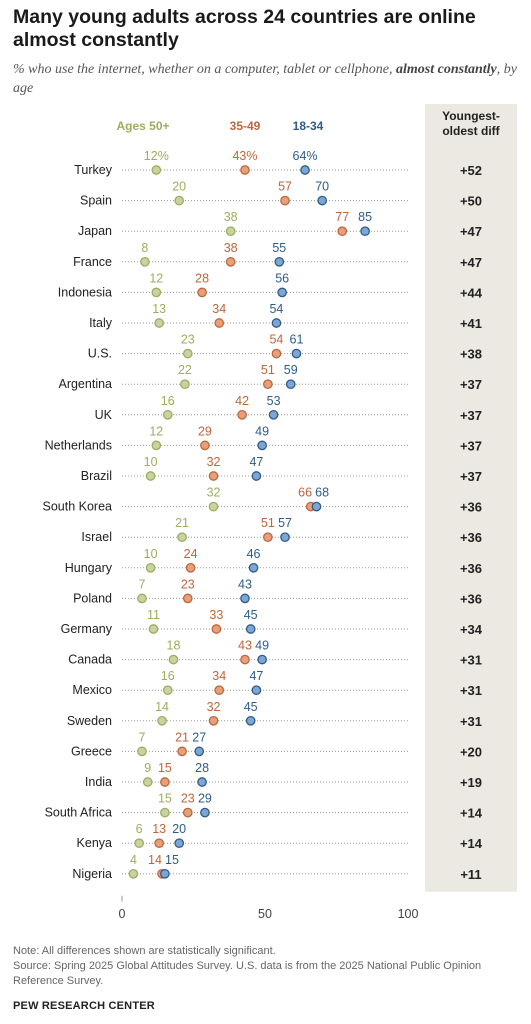 This screenshot has width=531, height=1024. I want to click on diff-label-canada: +31, so click(471, 660).